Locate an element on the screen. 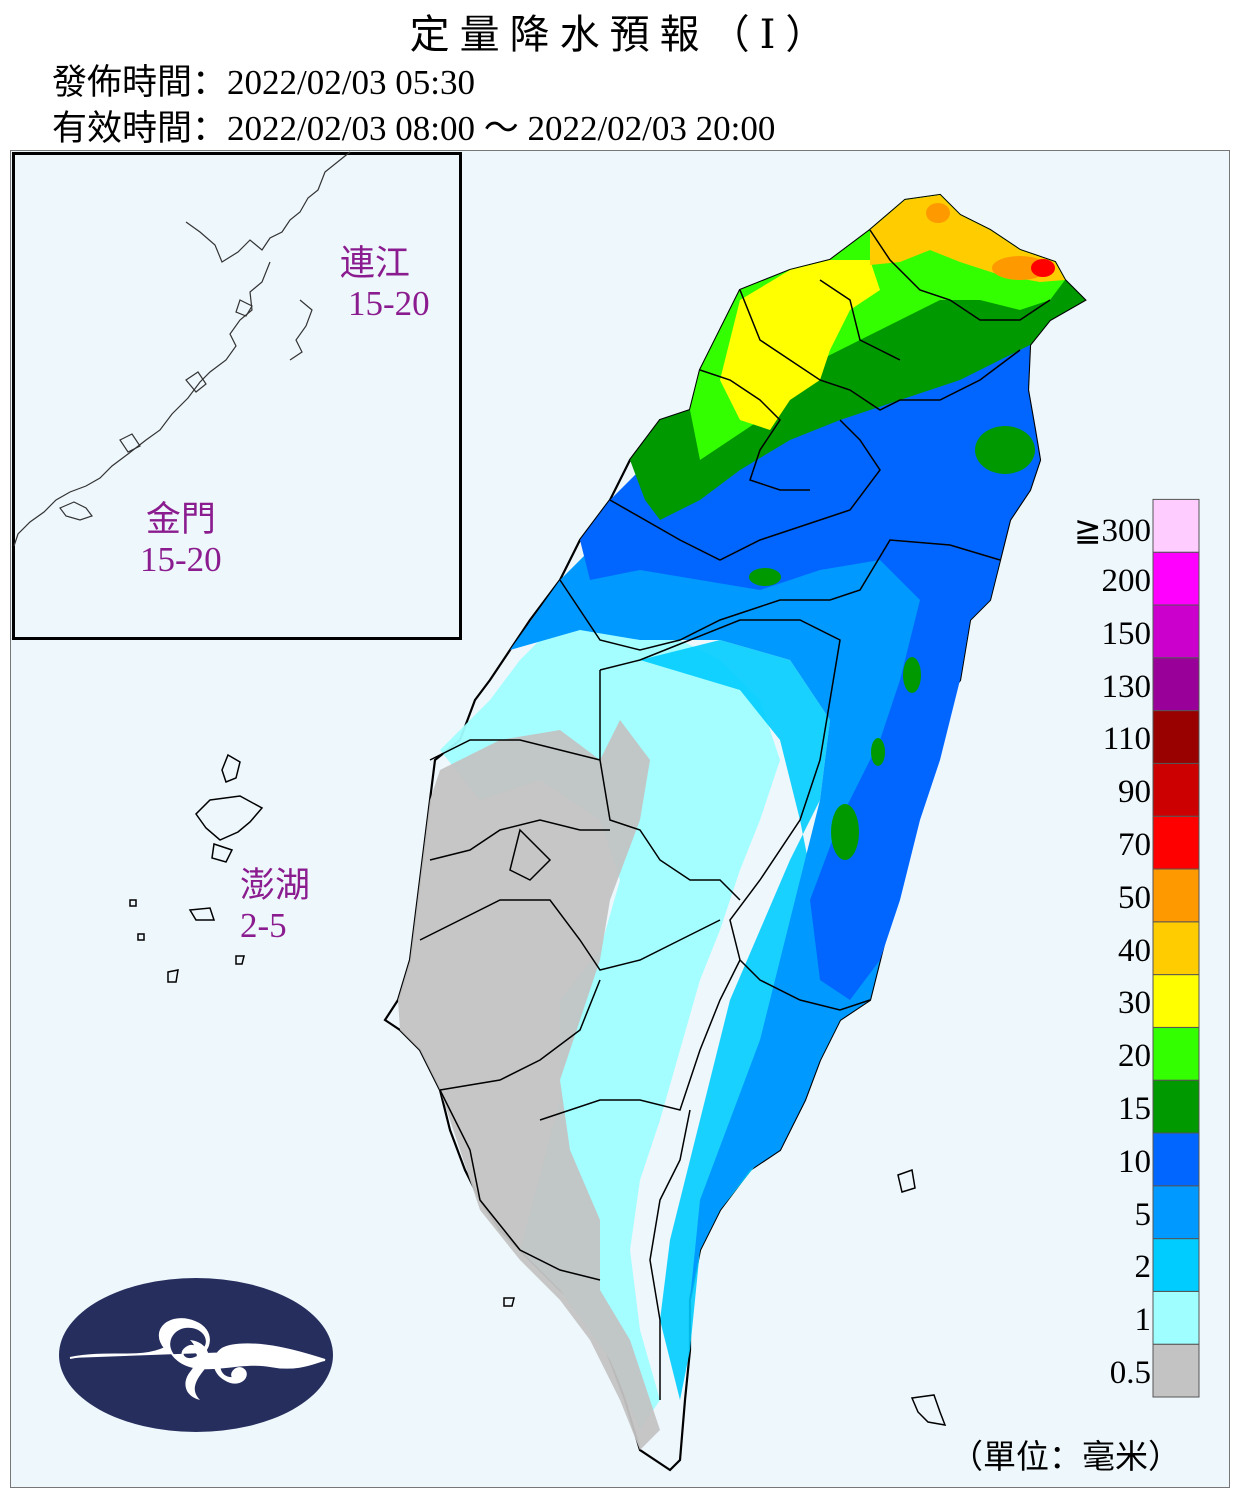 The image size is (1245, 1500). rain-spot-green-b is located at coordinates (912, 675).